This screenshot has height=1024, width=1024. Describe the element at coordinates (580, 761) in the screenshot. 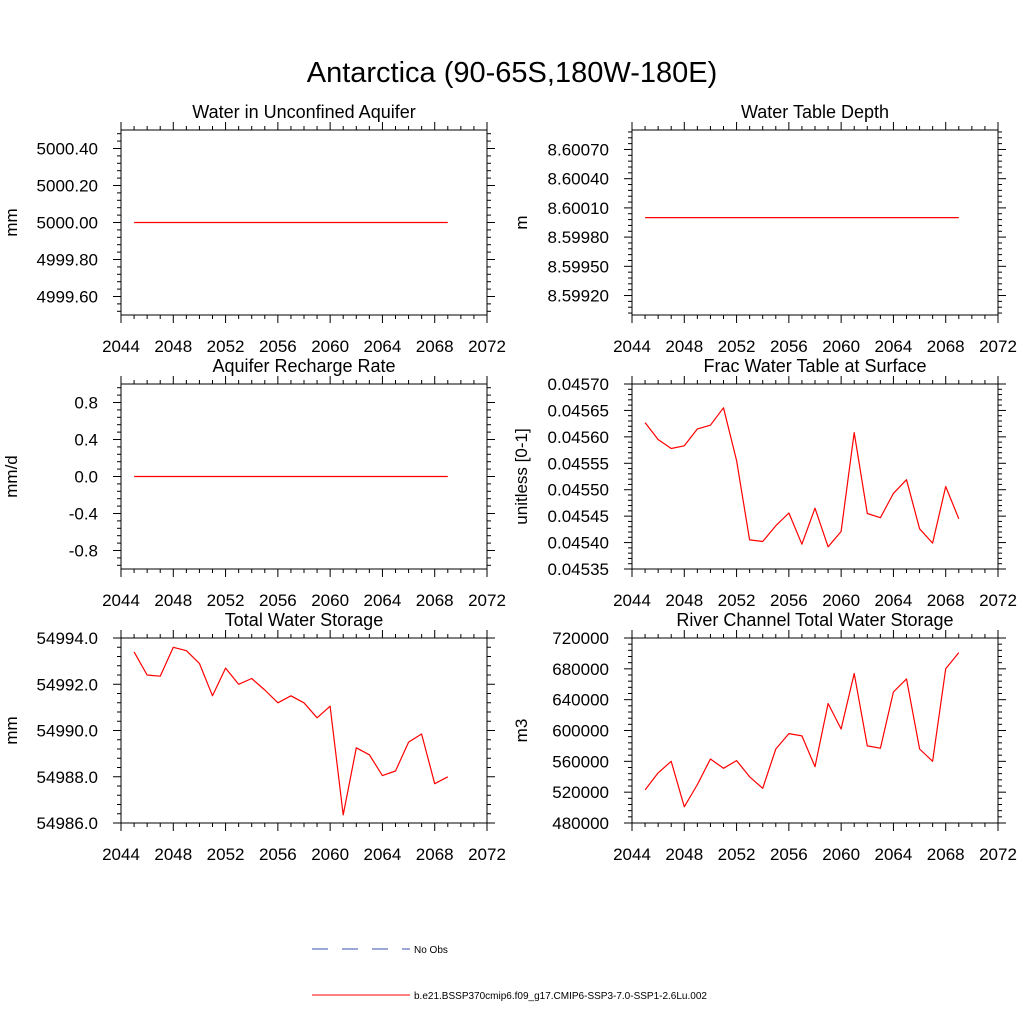

I see `y-tick-label: 560000` at that location.